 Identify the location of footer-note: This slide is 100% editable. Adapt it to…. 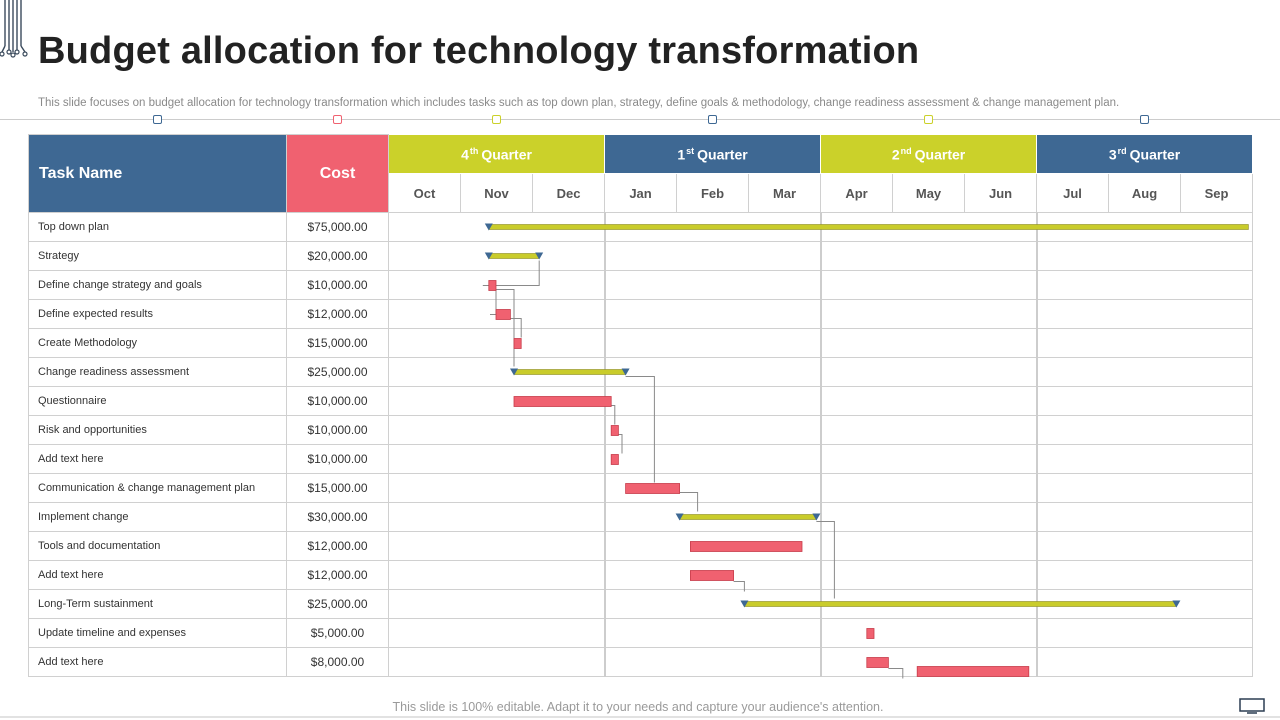
(638, 707).